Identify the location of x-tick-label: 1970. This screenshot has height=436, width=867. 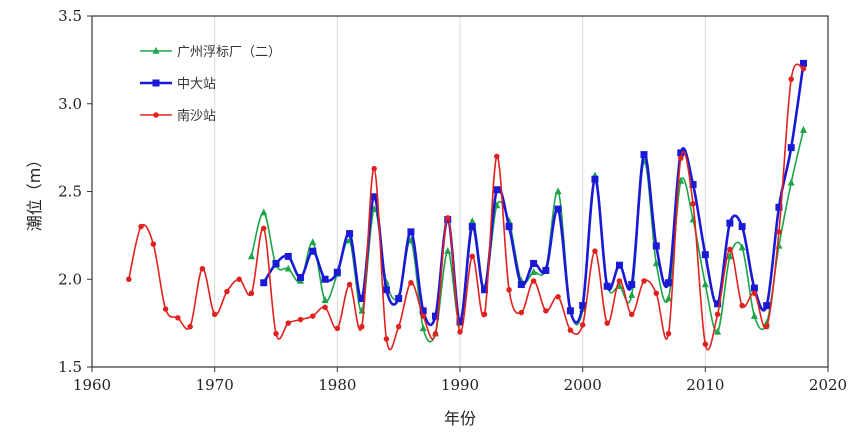
(215, 385).